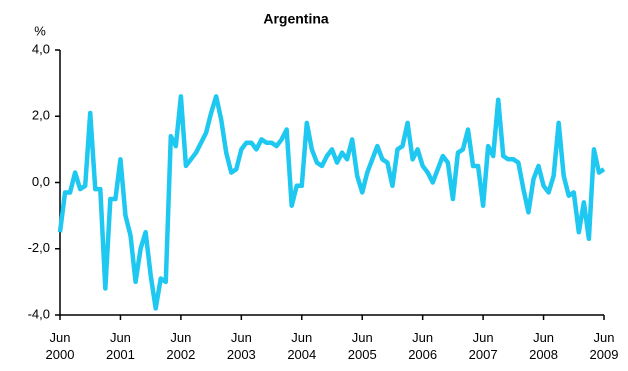 The width and height of the screenshot is (628, 371). Describe the element at coordinates (362, 346) in the screenshot. I see `x-tick-label: Jun 2005` at that location.